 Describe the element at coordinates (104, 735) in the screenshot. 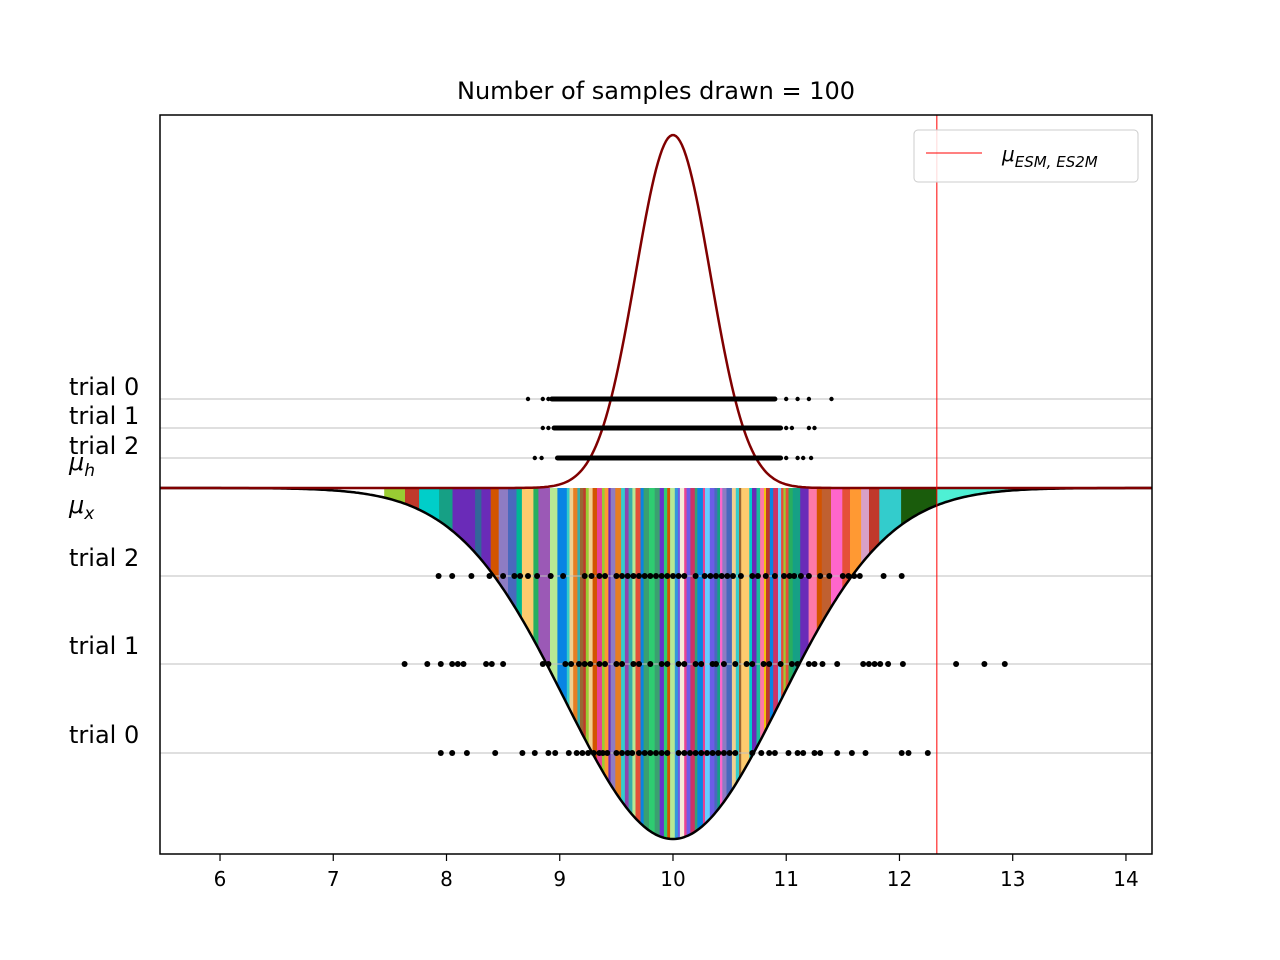

I see `row-label-lower-trial-0: trial 0` at that location.